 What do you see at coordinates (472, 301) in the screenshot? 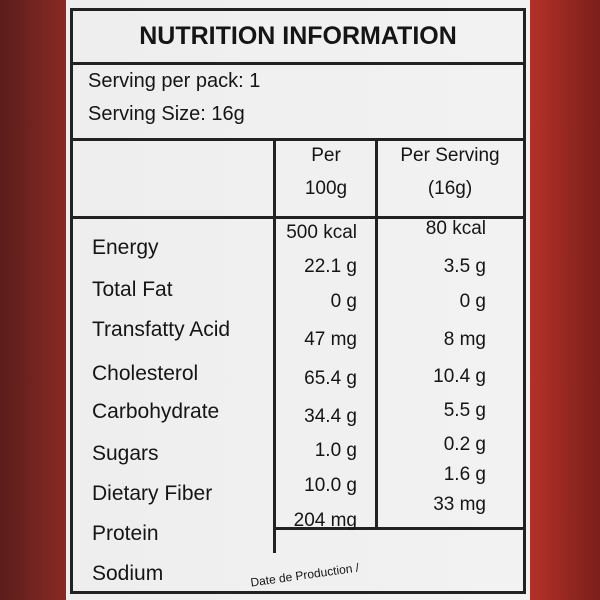
I see `value-per-serving: 0 g` at bounding box center [472, 301].